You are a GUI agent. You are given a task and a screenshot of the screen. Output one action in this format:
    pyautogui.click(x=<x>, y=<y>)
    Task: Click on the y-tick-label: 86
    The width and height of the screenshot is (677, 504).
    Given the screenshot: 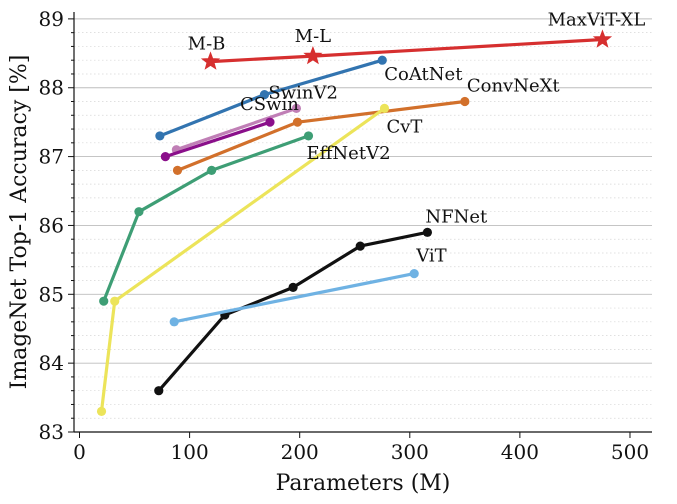 What is the action you would take?
    pyautogui.click(x=51, y=225)
    